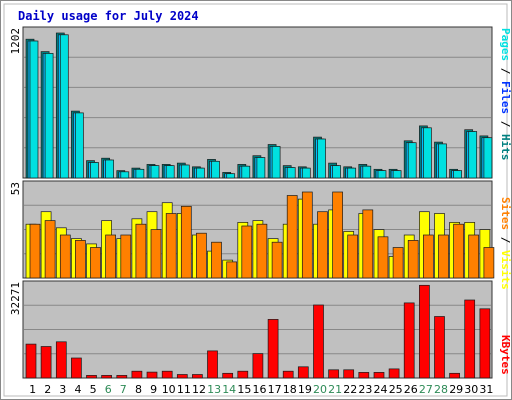  What do you see at coordinates (411, 389) in the screenshot?
I see `x-tick-label-day-26: 26` at bounding box center [411, 389].